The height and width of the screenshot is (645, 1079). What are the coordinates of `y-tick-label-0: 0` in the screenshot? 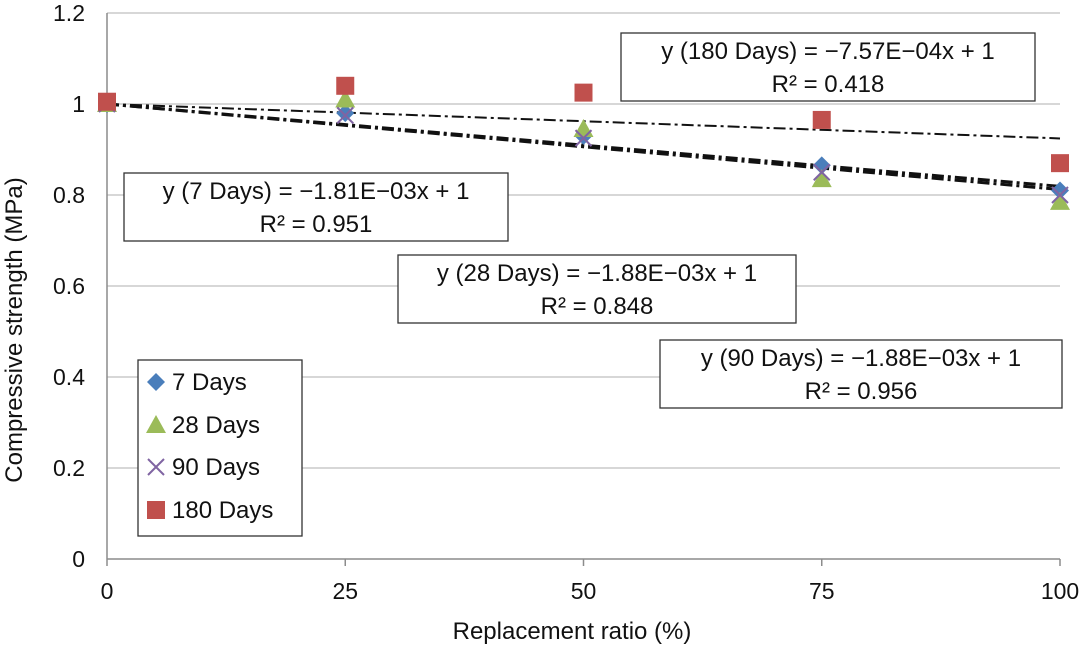 It's located at (78, 559).